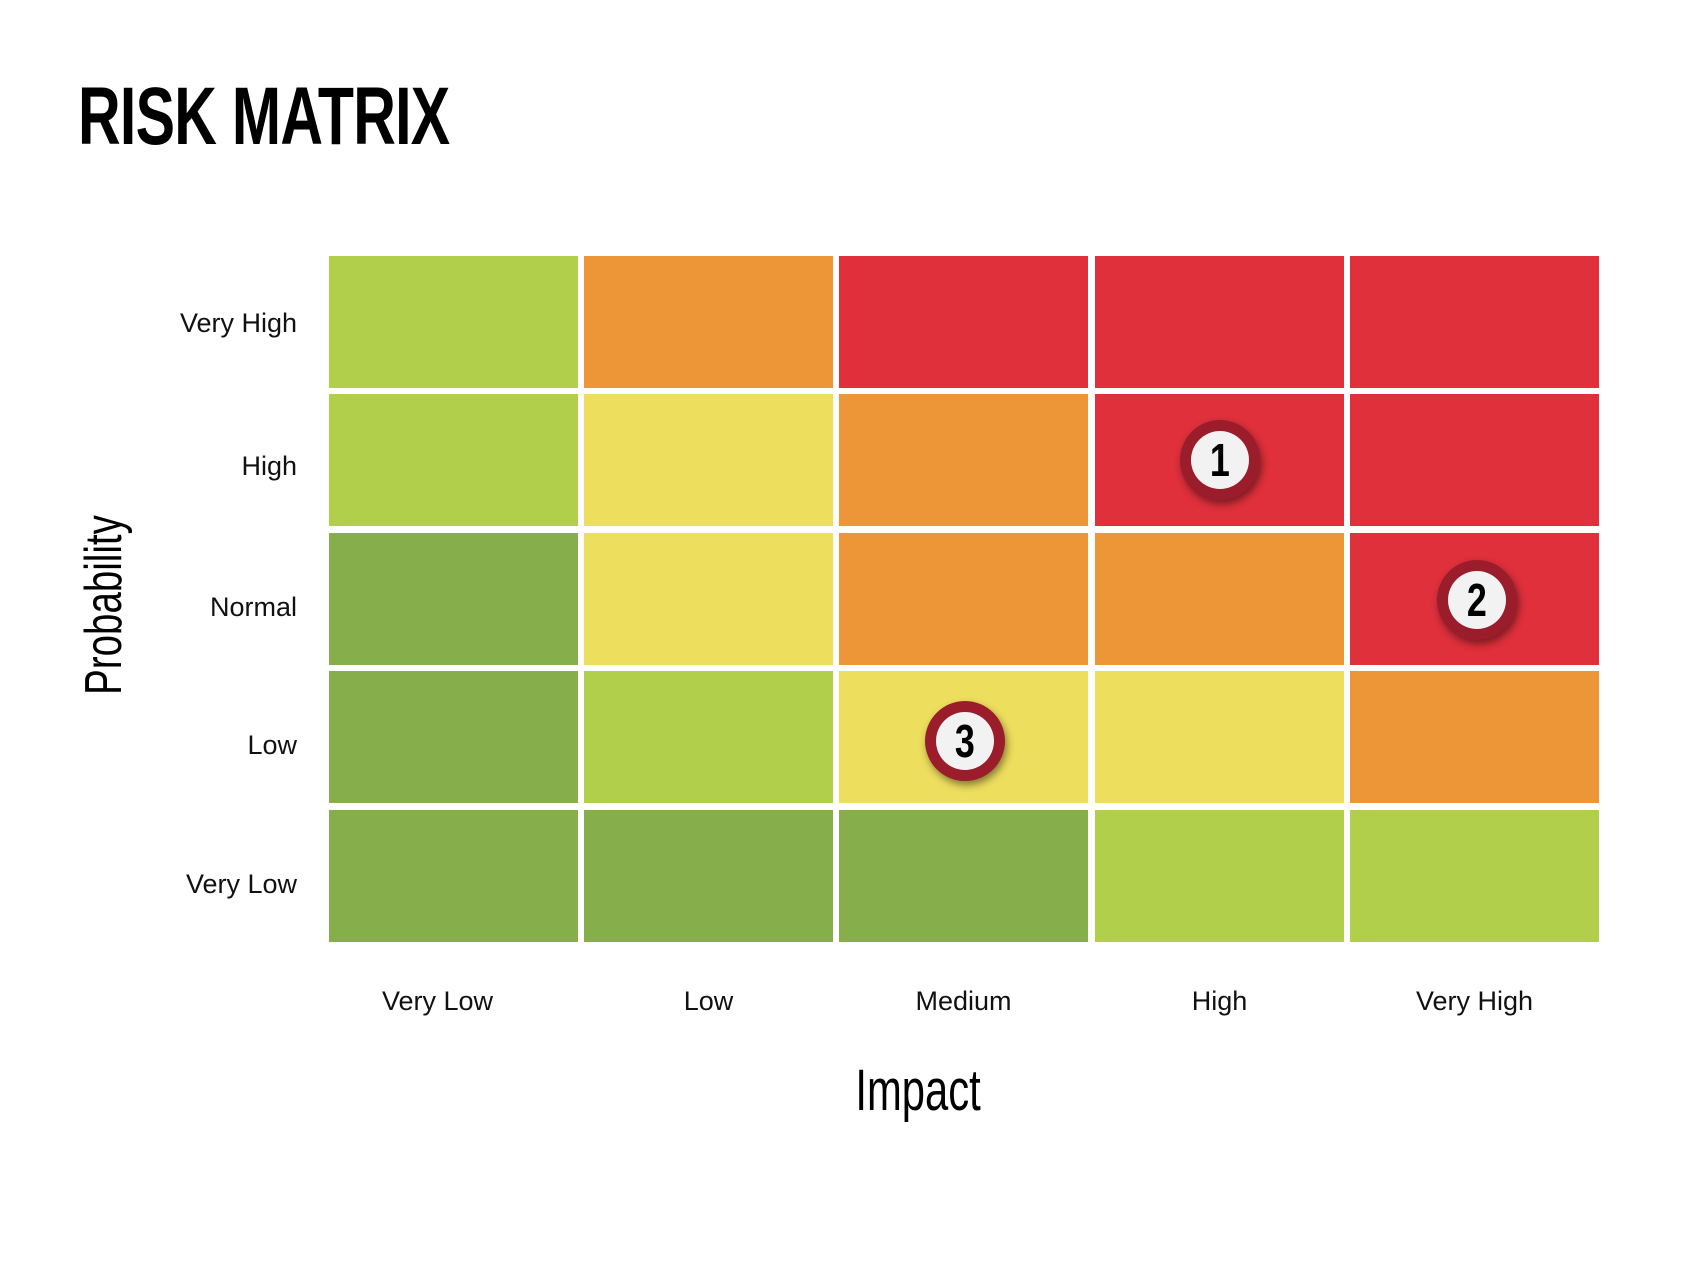 The width and height of the screenshot is (1686, 1276). I want to click on risk-marker-1: 1, so click(1220, 460).